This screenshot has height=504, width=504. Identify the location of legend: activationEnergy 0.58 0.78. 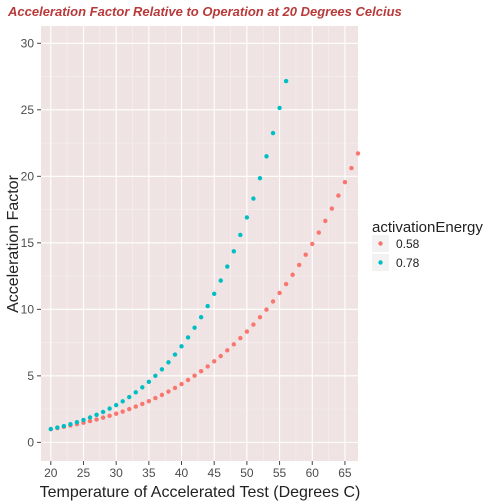
(427, 245).